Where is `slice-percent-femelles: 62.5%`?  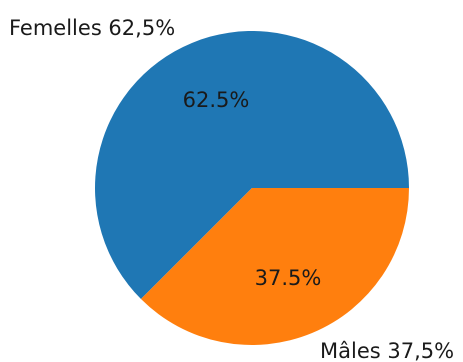 slice-percent-femelles: 62.5% is located at coordinates (216, 100).